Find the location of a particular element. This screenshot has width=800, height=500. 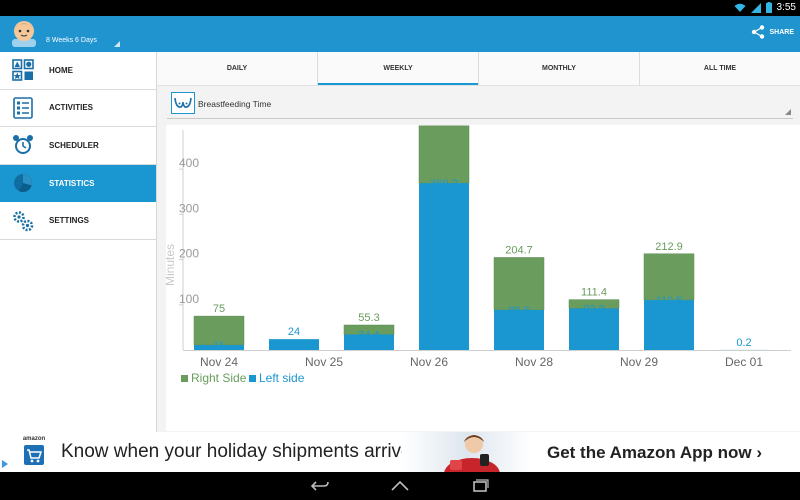

pie-chart-icon is located at coordinates (23, 183).